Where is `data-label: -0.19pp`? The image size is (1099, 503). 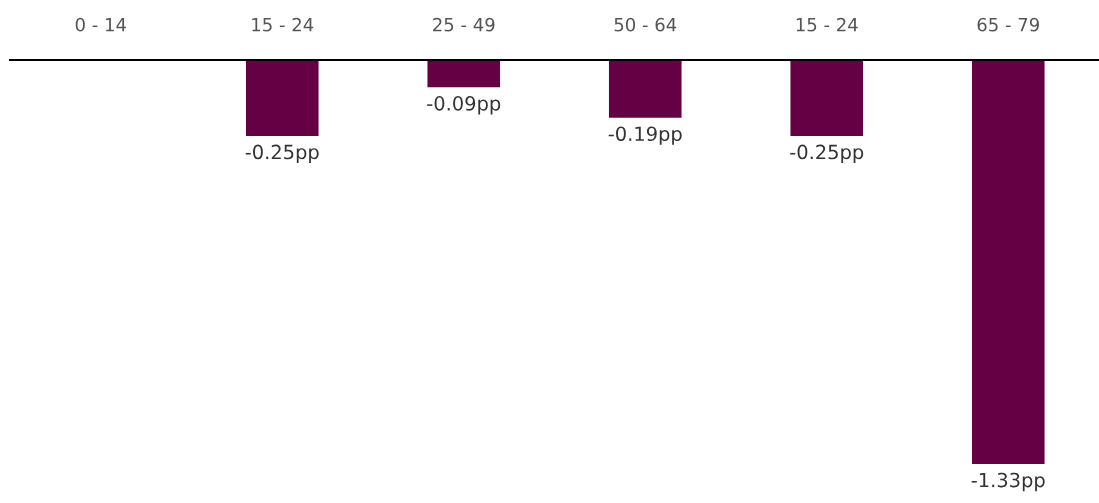 data-label: -0.19pp is located at coordinates (645, 135).